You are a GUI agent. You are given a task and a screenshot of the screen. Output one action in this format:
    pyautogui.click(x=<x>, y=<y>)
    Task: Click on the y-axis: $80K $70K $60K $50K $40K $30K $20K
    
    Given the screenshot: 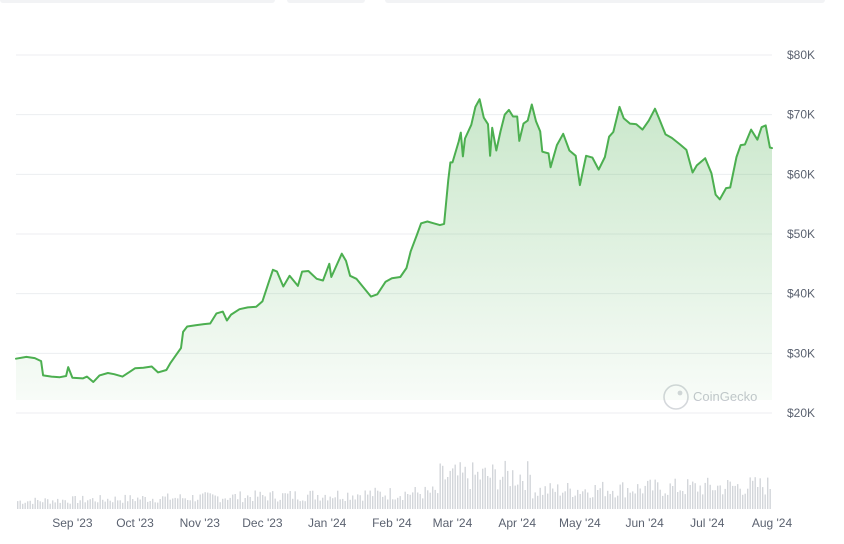 What is the action you would take?
    pyautogui.click(x=801, y=234)
    